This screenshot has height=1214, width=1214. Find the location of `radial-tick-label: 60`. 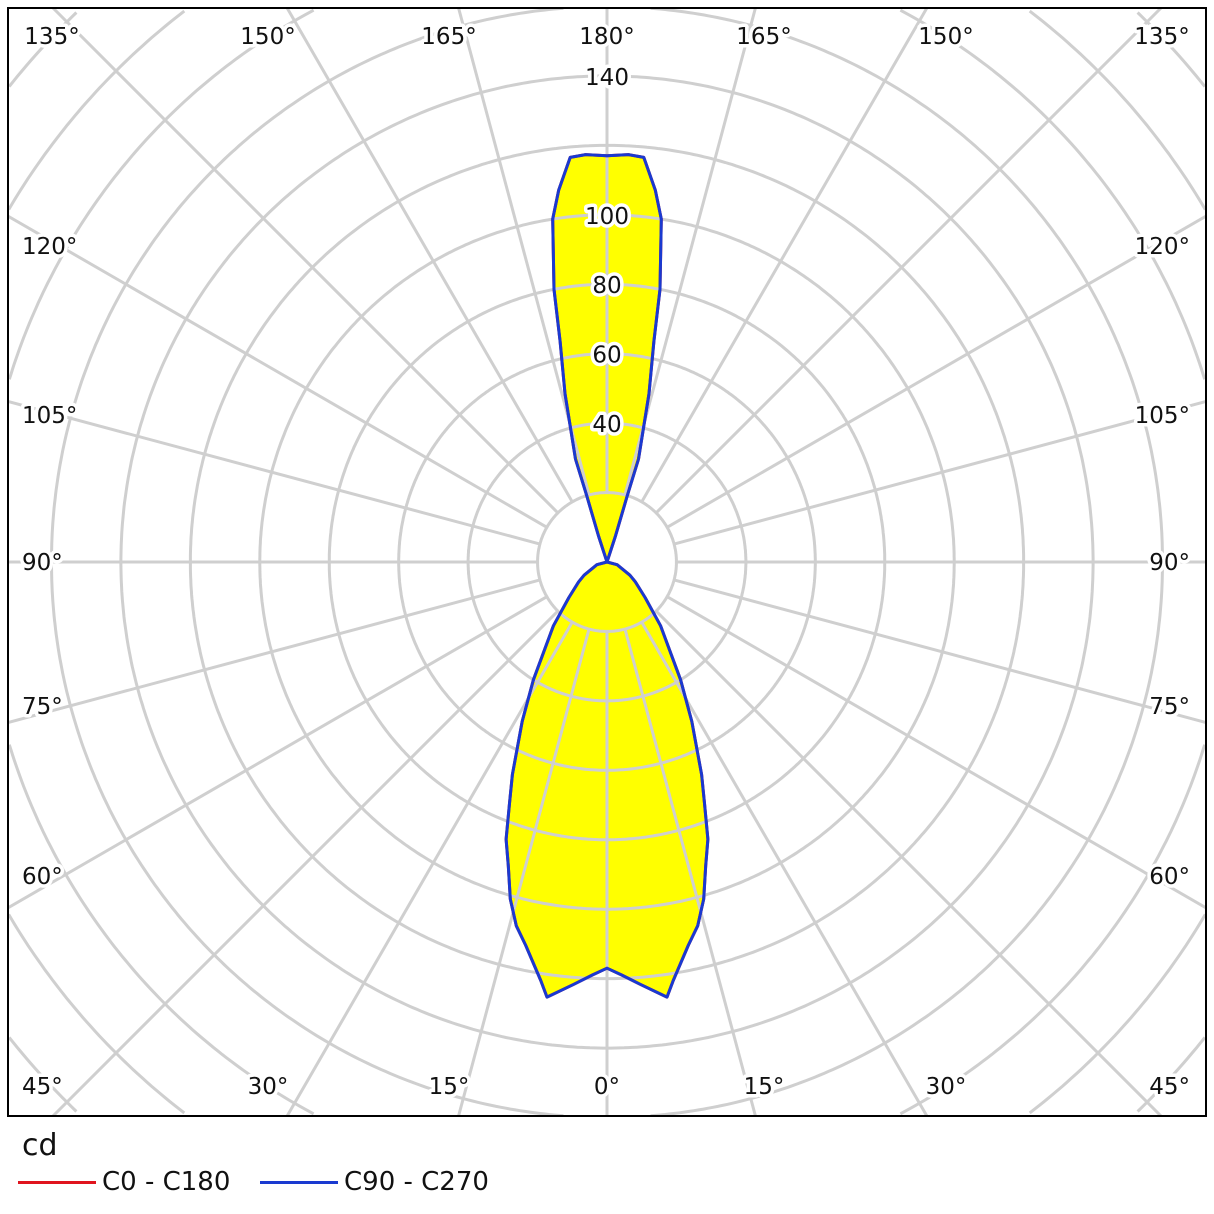

radial-tick-label: 60 is located at coordinates (606, 356).